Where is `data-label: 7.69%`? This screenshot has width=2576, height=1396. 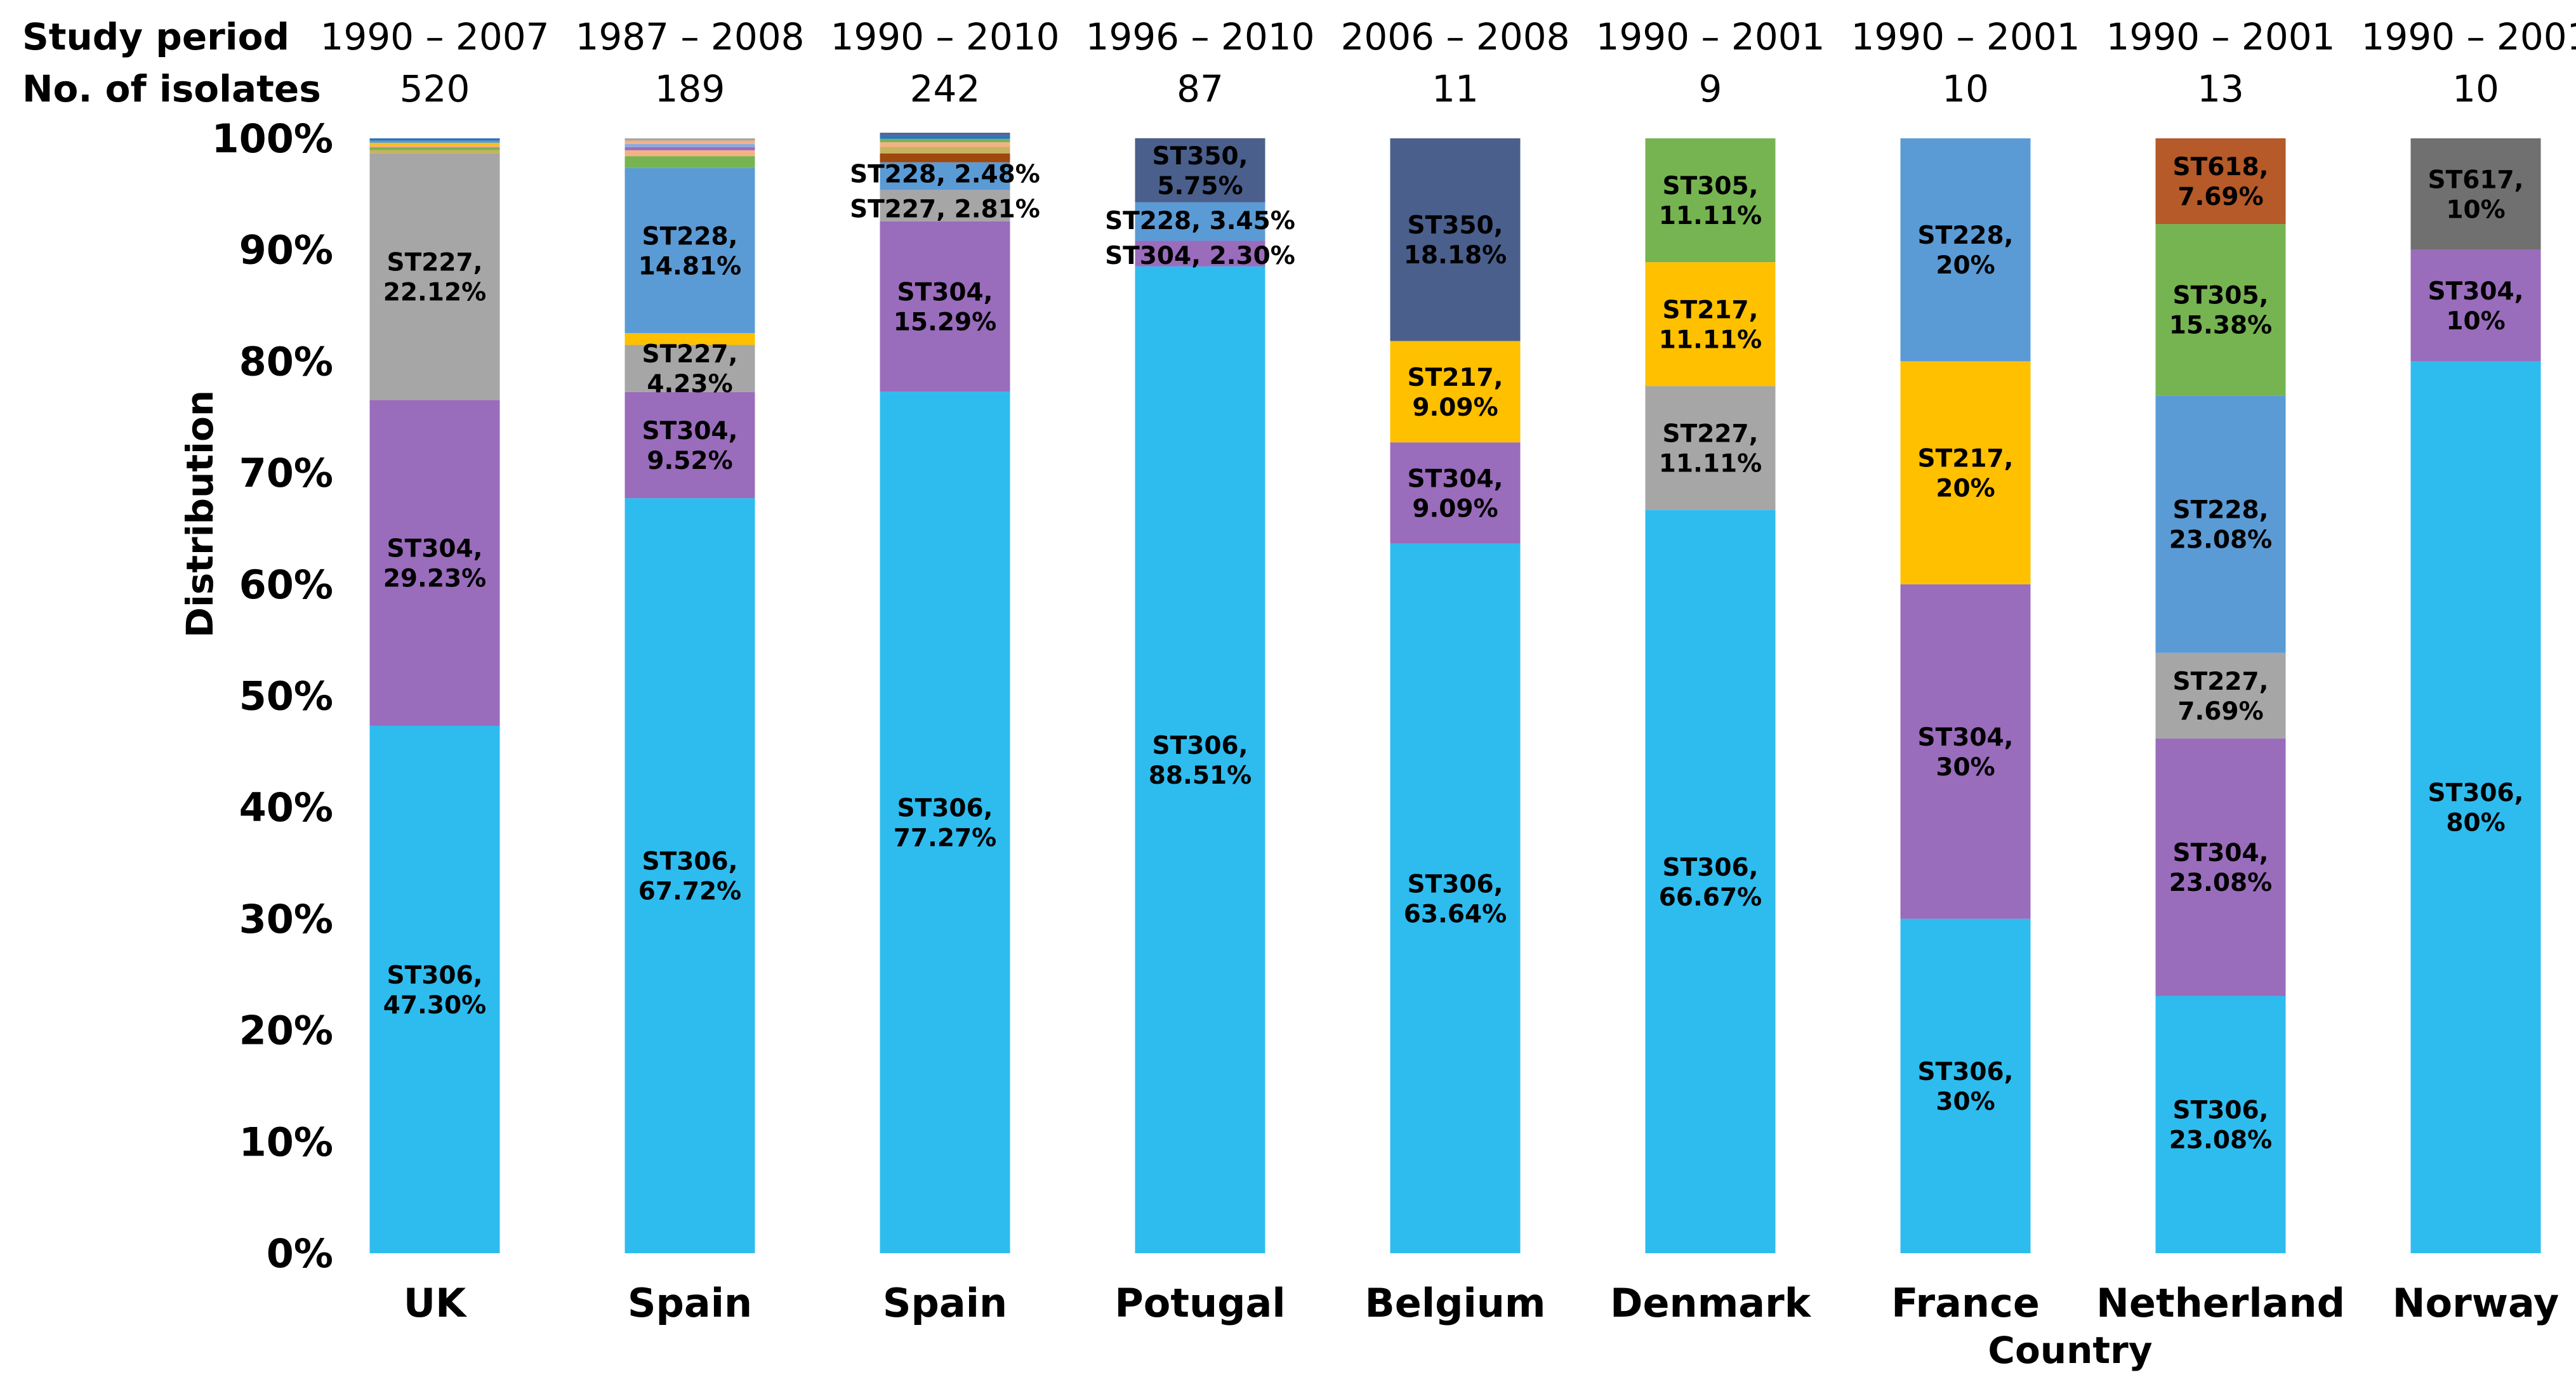
data-label: 7.69% is located at coordinates (2220, 197).